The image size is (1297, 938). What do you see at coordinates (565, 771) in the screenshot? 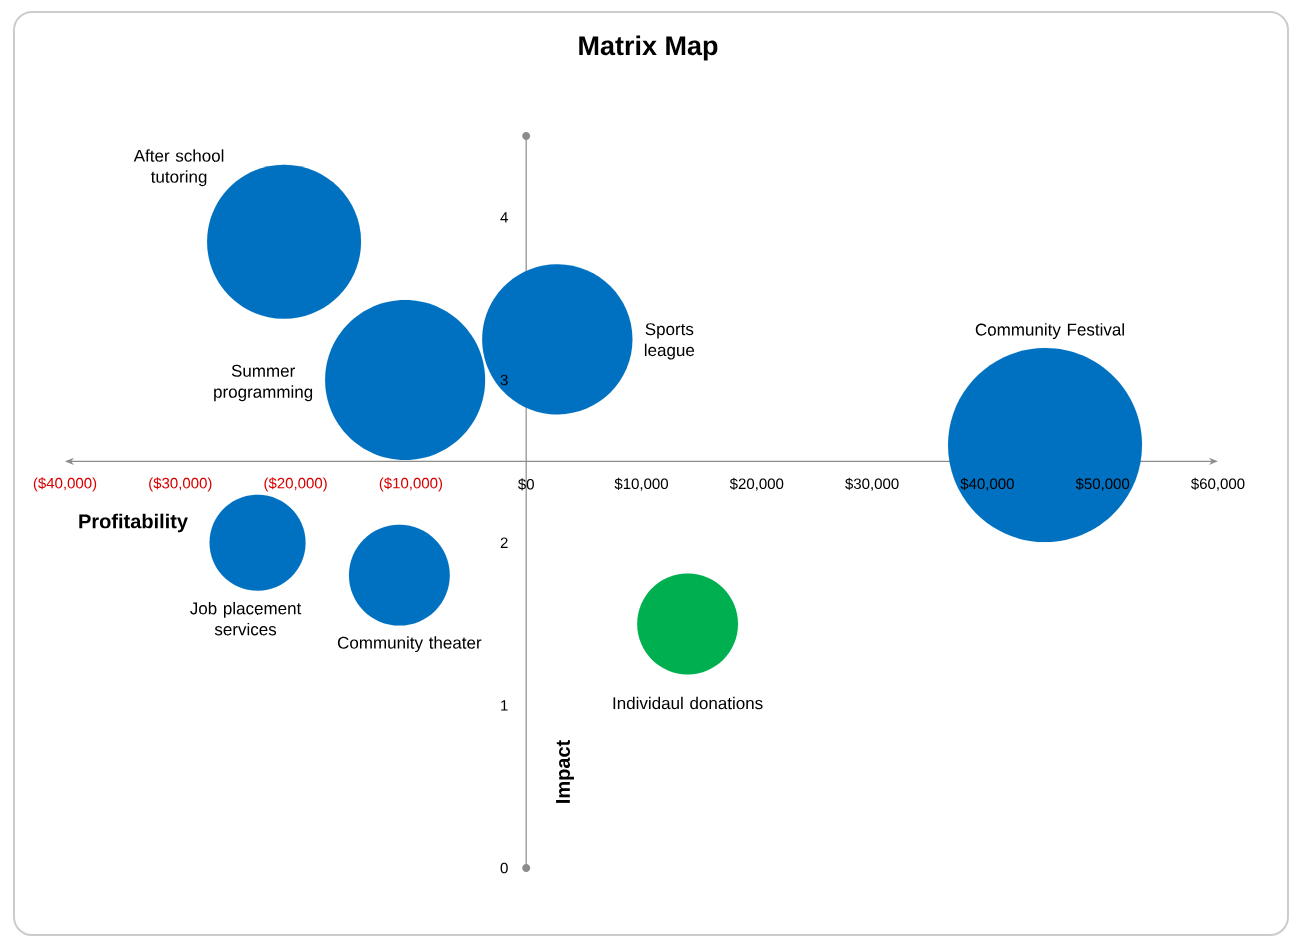
I see `y-axis-title: Impact` at bounding box center [565, 771].